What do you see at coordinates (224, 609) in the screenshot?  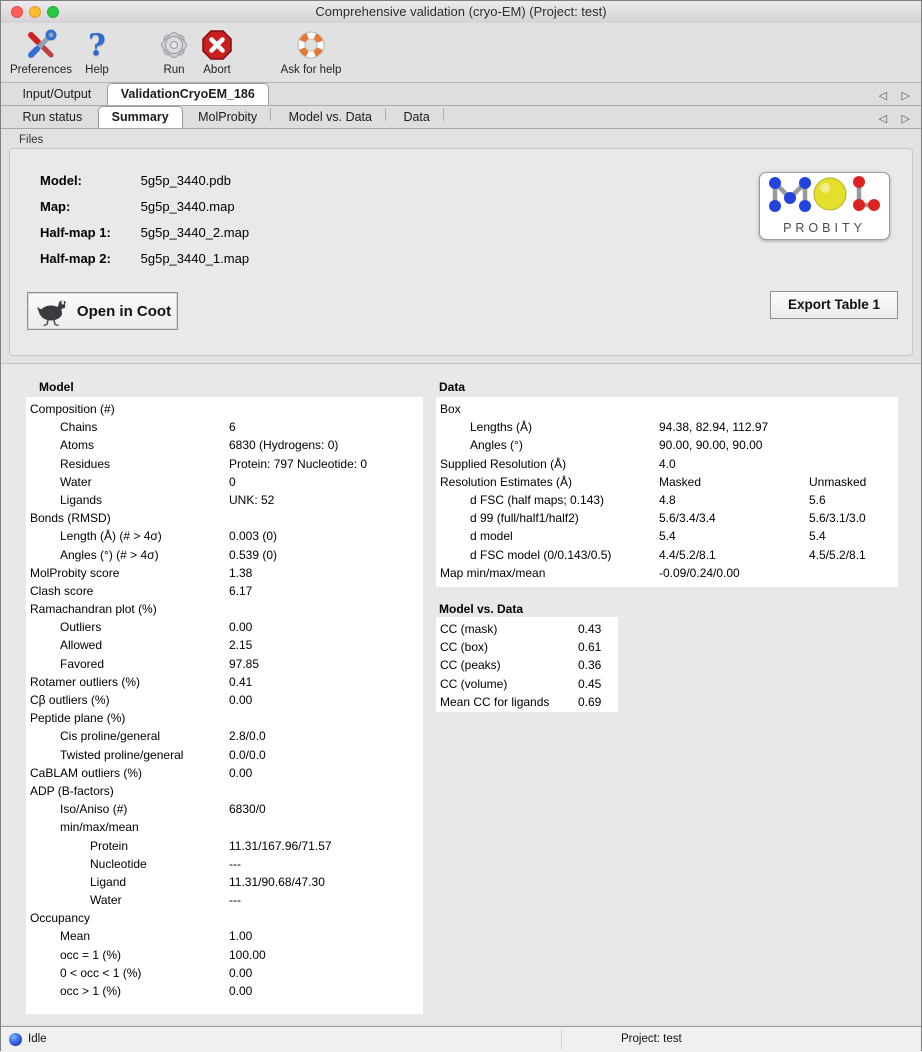 I see `model-table-row: Ramachandran plot (%)` at bounding box center [224, 609].